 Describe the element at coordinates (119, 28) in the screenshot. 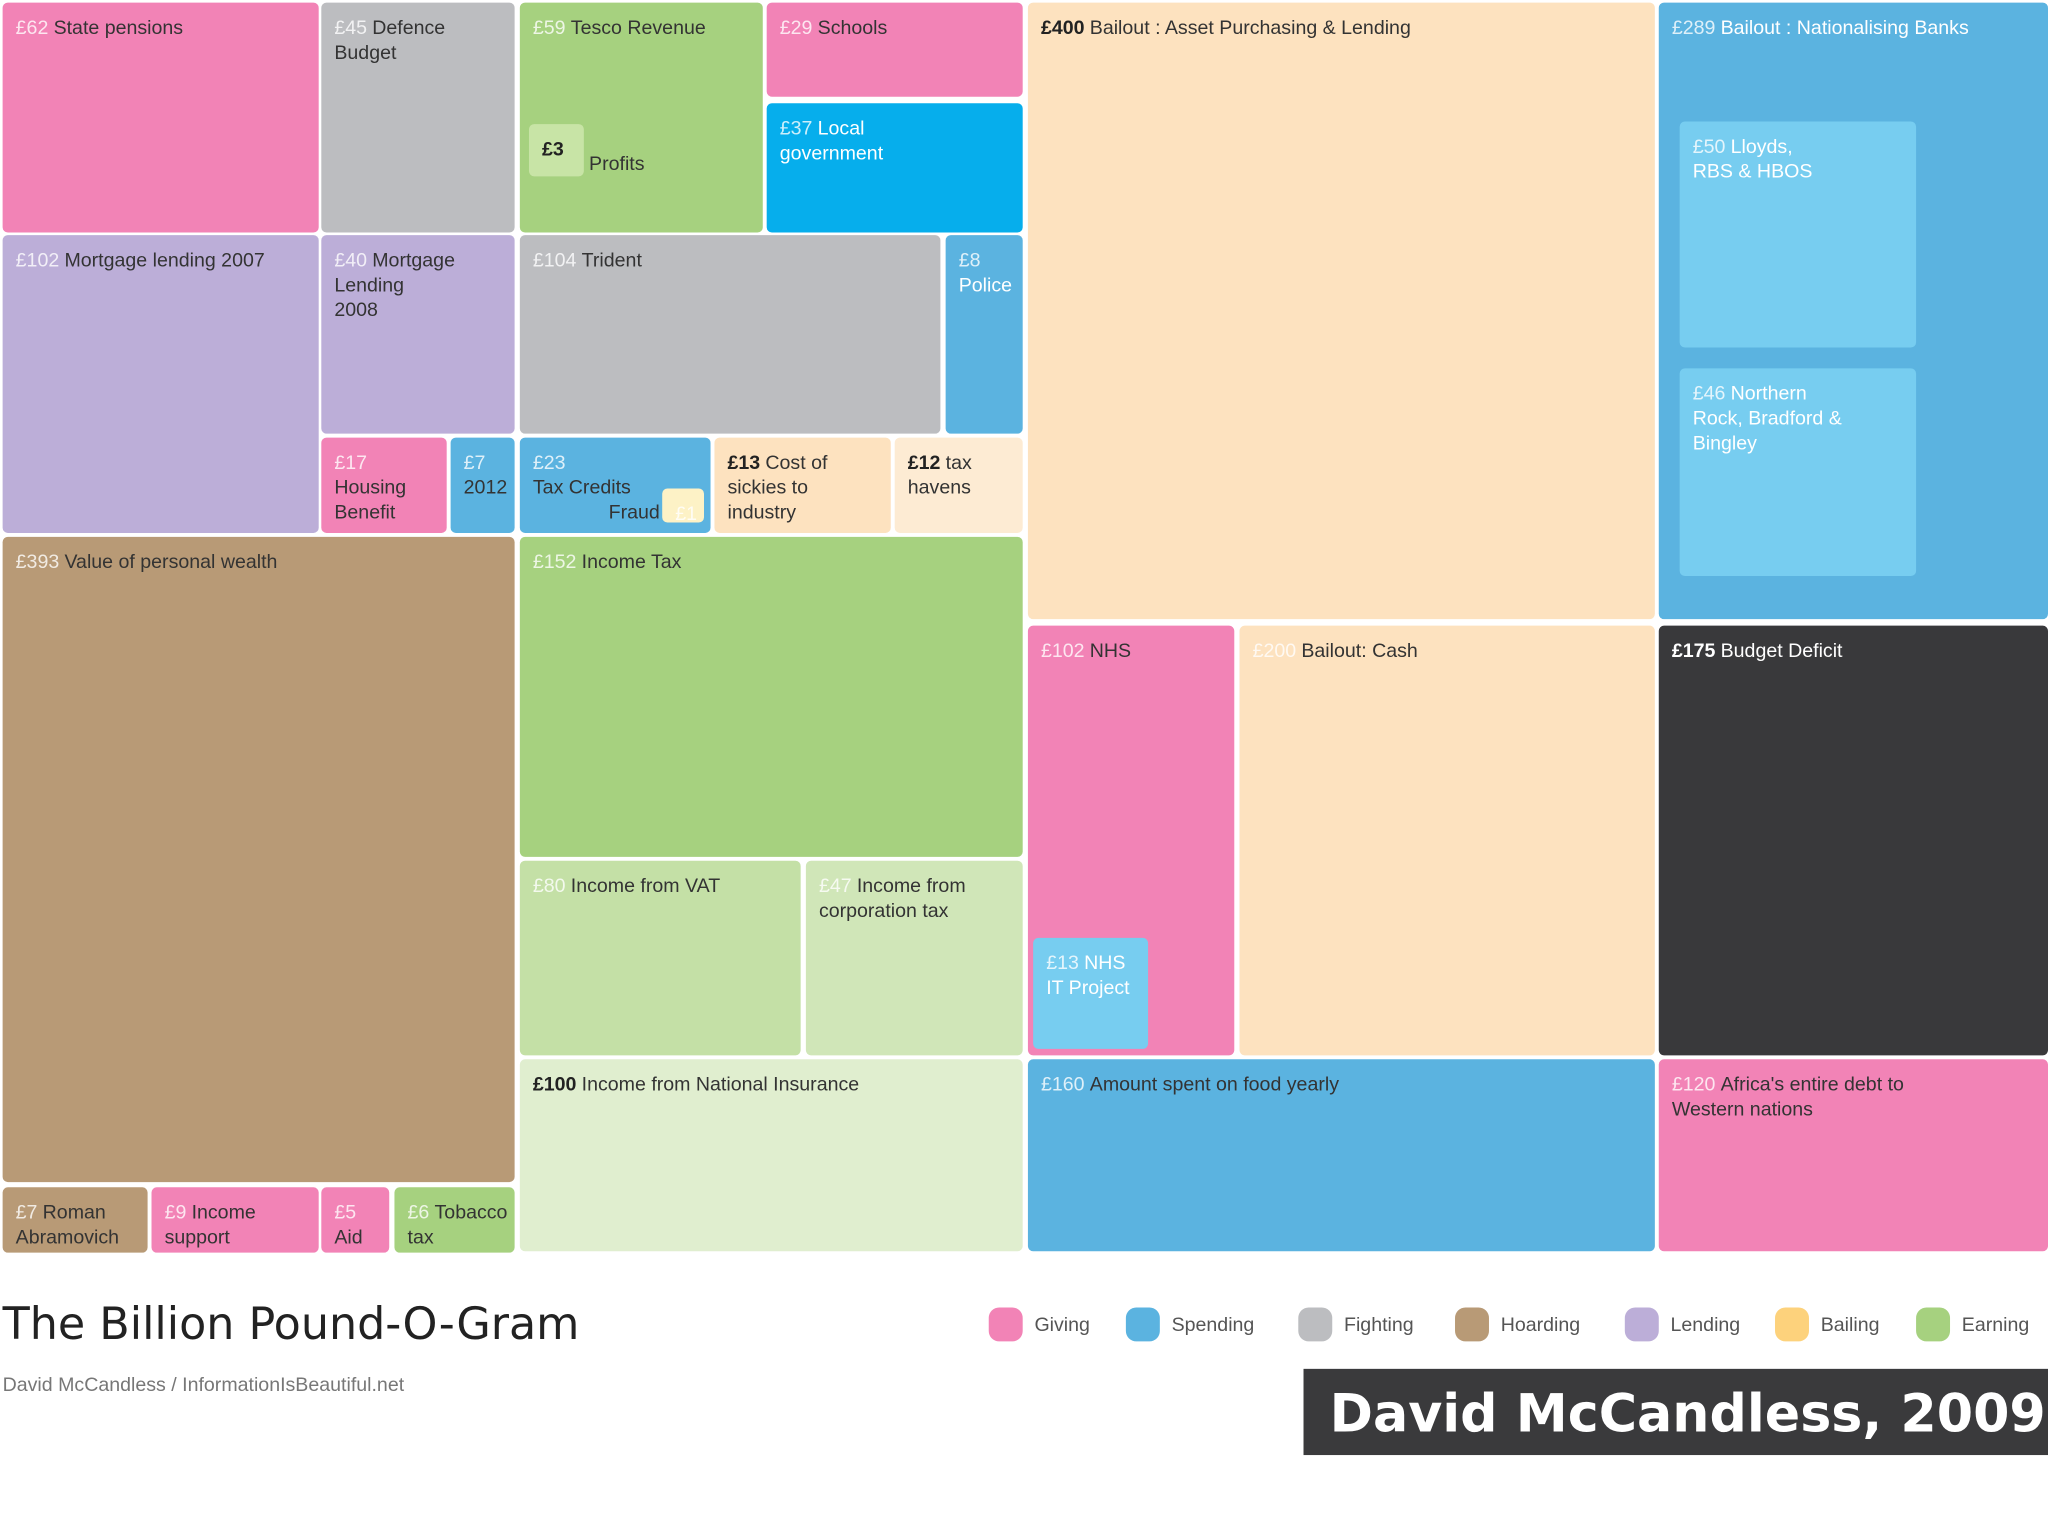

I see `label: State pensions` at that location.